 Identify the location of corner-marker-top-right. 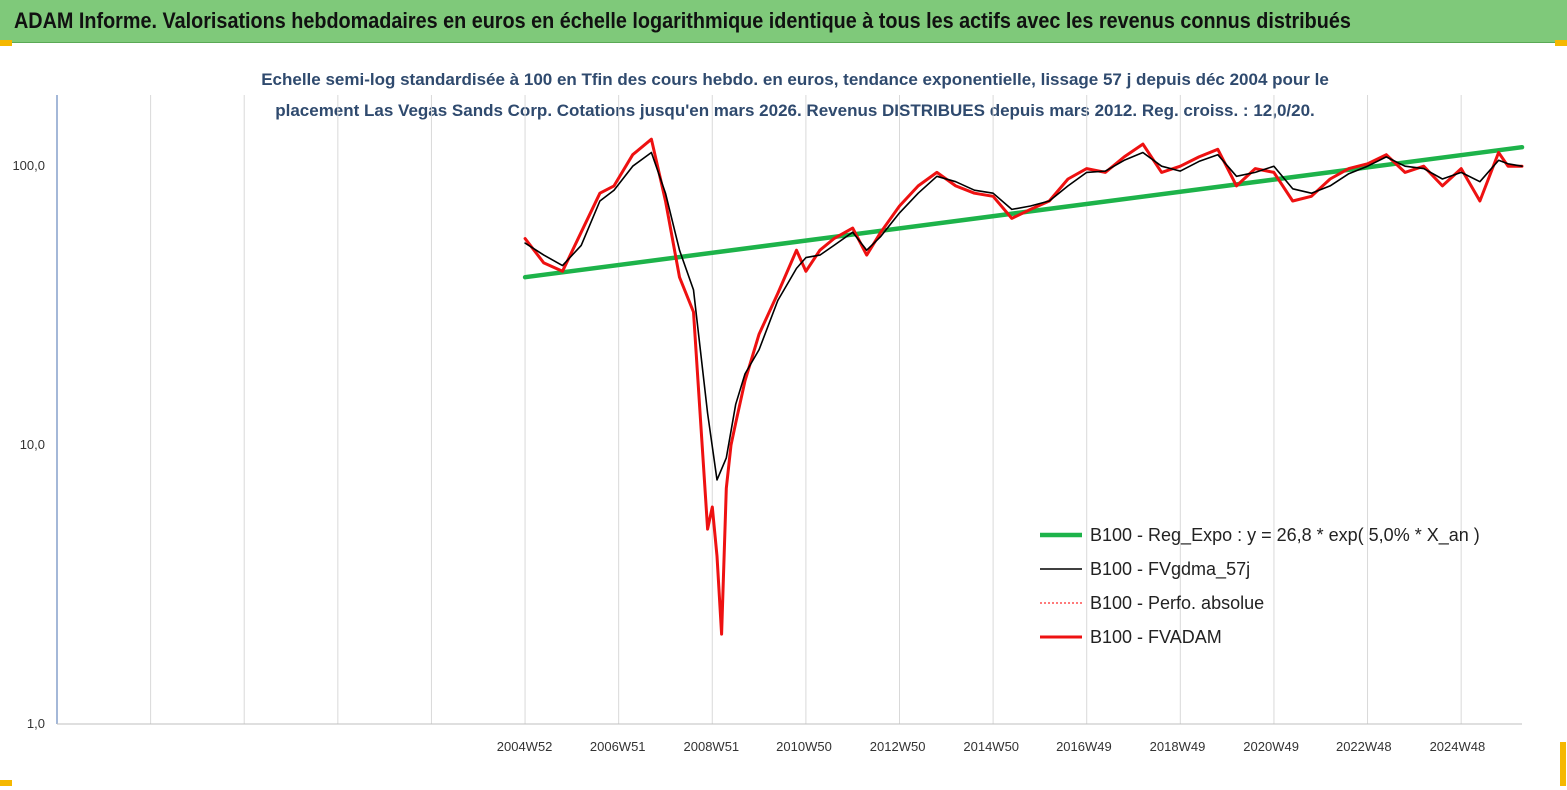
(1561, 43).